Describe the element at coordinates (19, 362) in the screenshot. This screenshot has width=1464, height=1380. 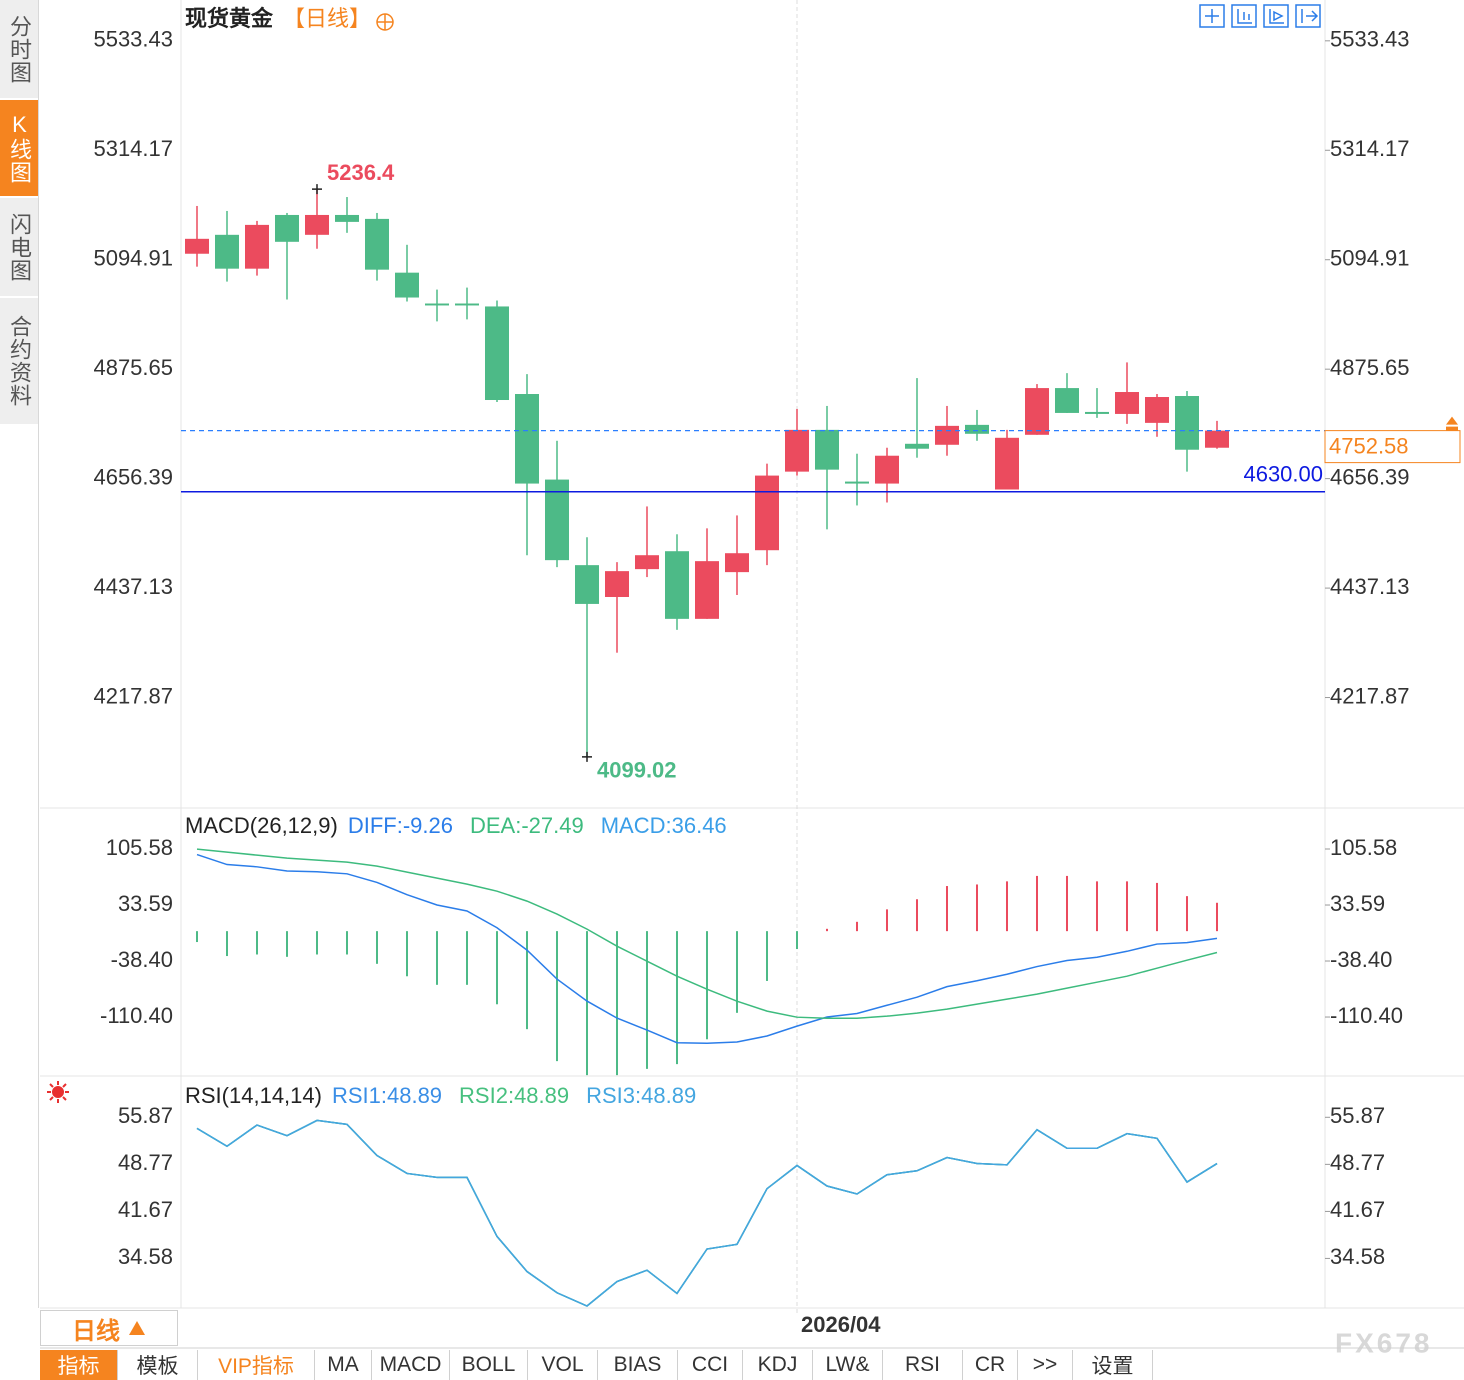
I see `sidebar-tab: 合约资料` at that location.